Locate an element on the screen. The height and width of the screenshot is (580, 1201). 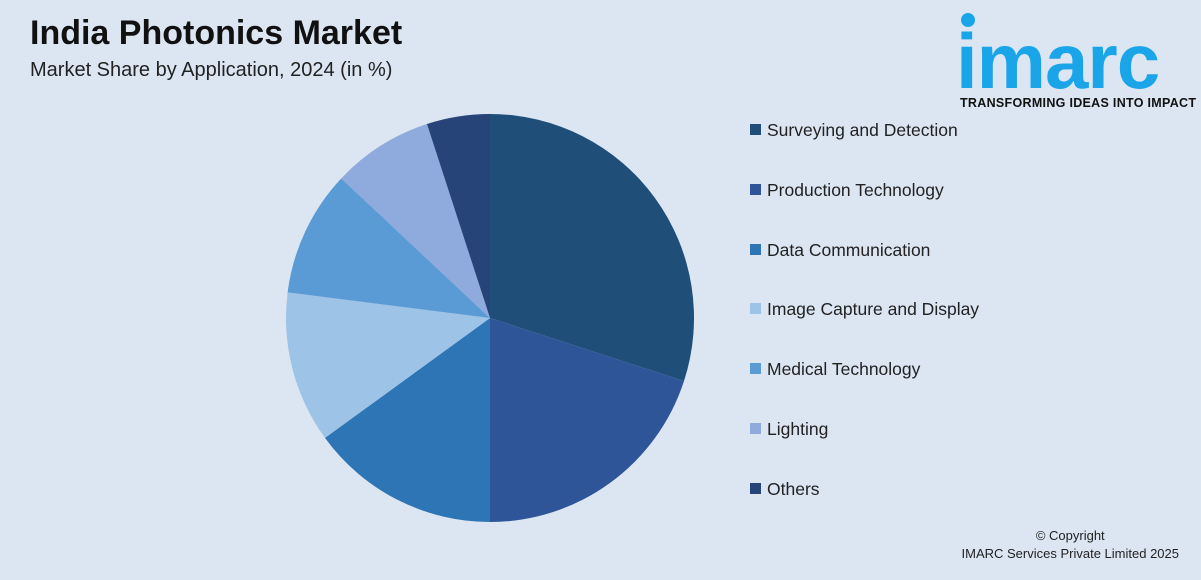
legend-label: Lighting is located at coordinates (798, 428).